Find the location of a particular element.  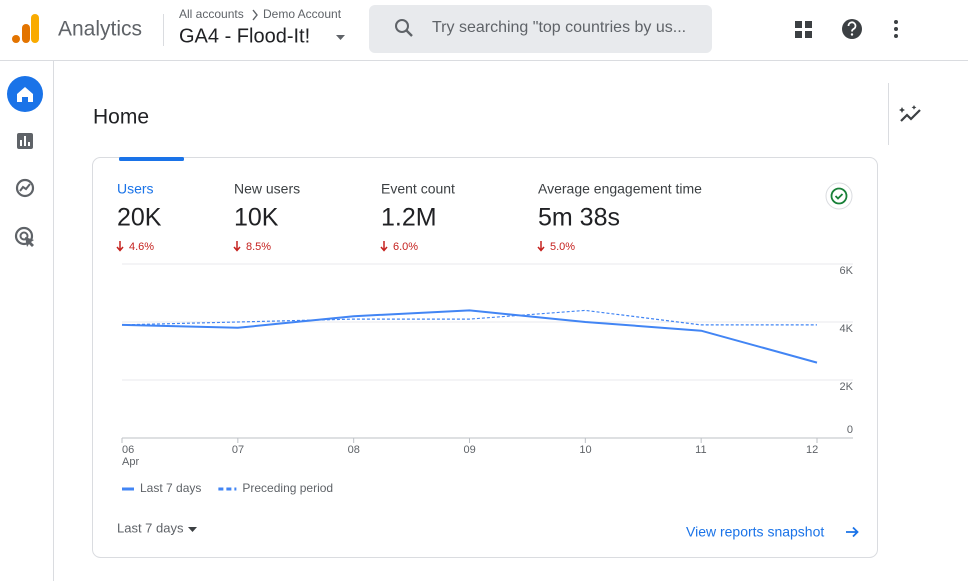

date-range-label: Last 7 days is located at coordinates (150, 527).